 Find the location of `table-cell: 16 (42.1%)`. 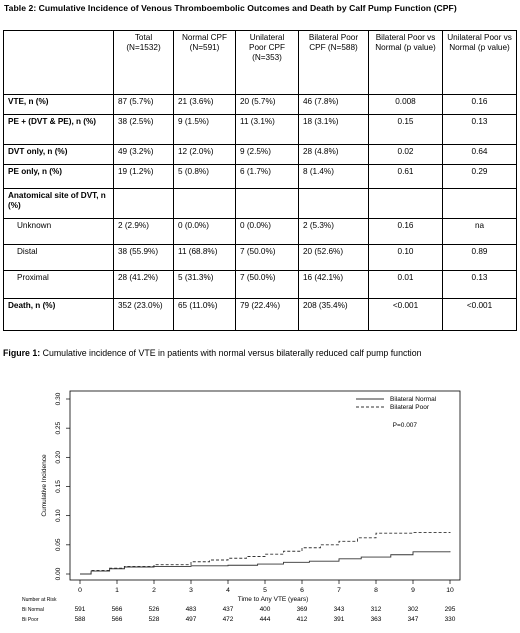

table-cell: 16 (42.1%) is located at coordinates (333, 284).